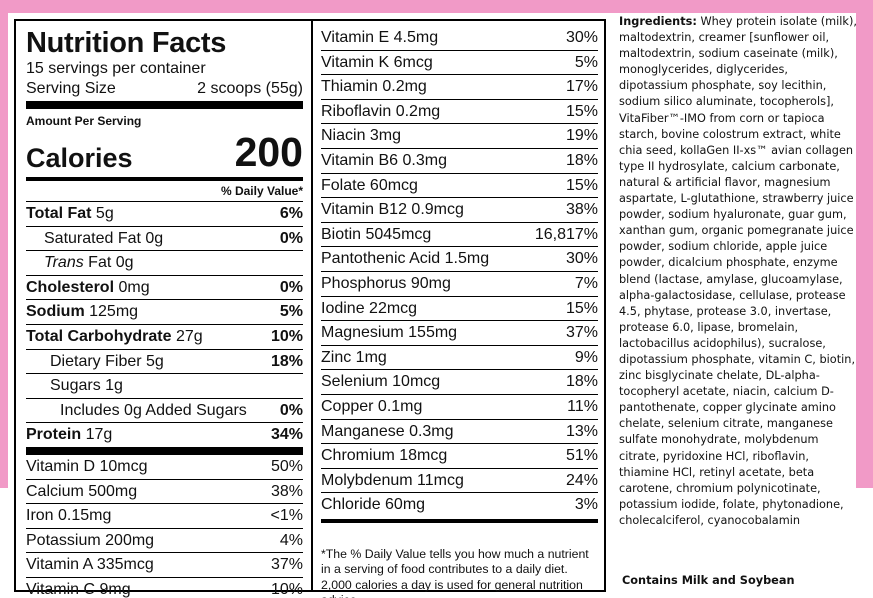 The width and height of the screenshot is (873, 598). I want to click on vitamin-row: Vitamin C 9mg 10%, so click(164, 587).